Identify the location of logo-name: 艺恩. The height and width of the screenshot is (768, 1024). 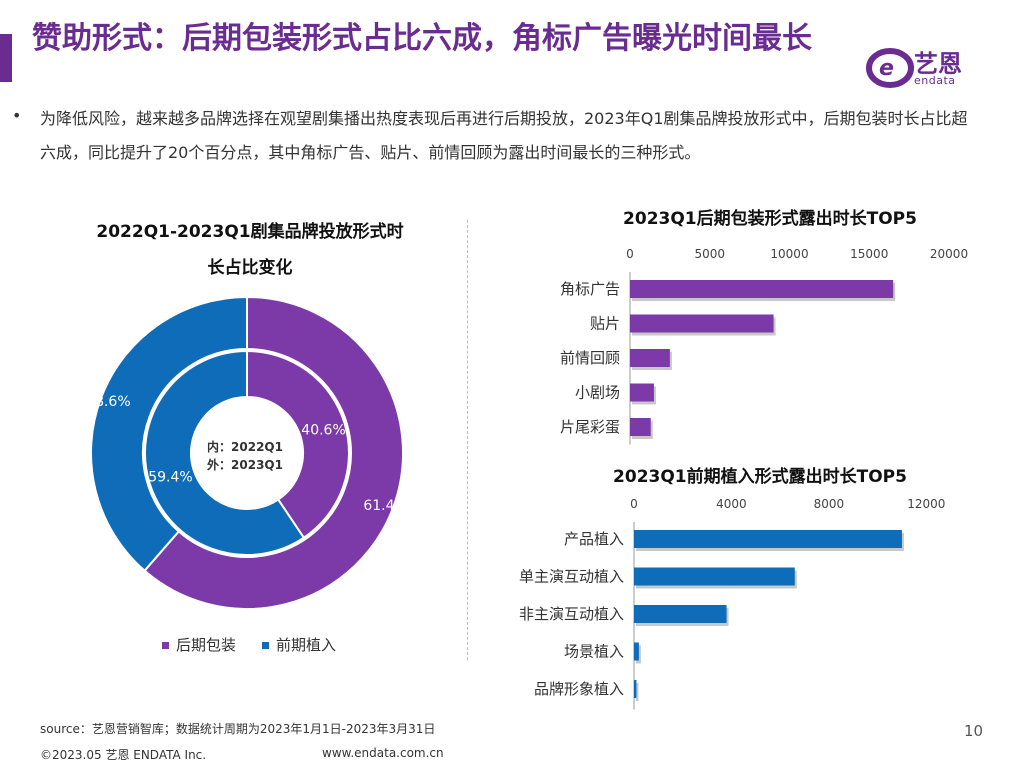
(938, 64).